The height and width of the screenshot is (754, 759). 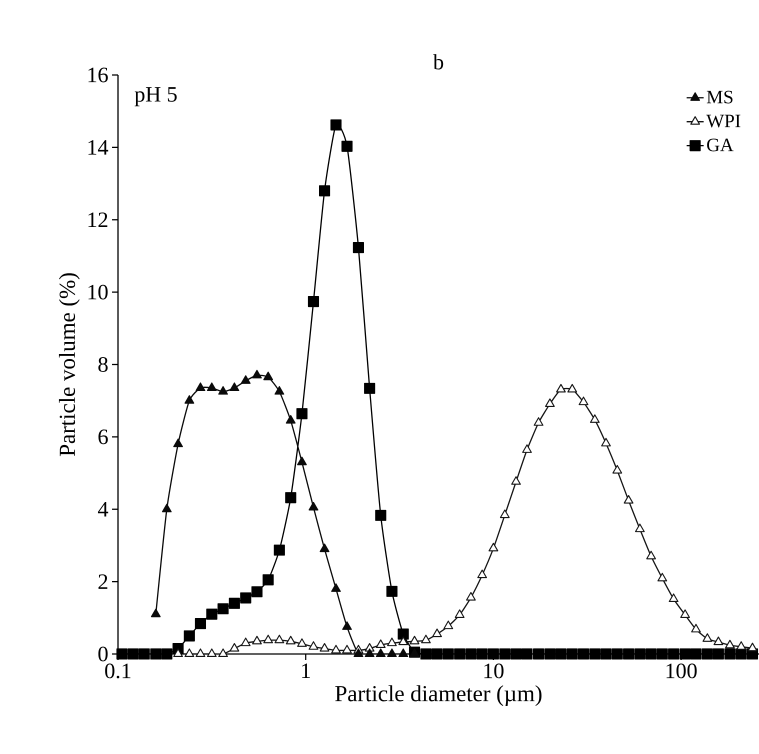 What do you see at coordinates (117, 671) in the screenshot?
I see `x-tick-label: 0.1` at bounding box center [117, 671].